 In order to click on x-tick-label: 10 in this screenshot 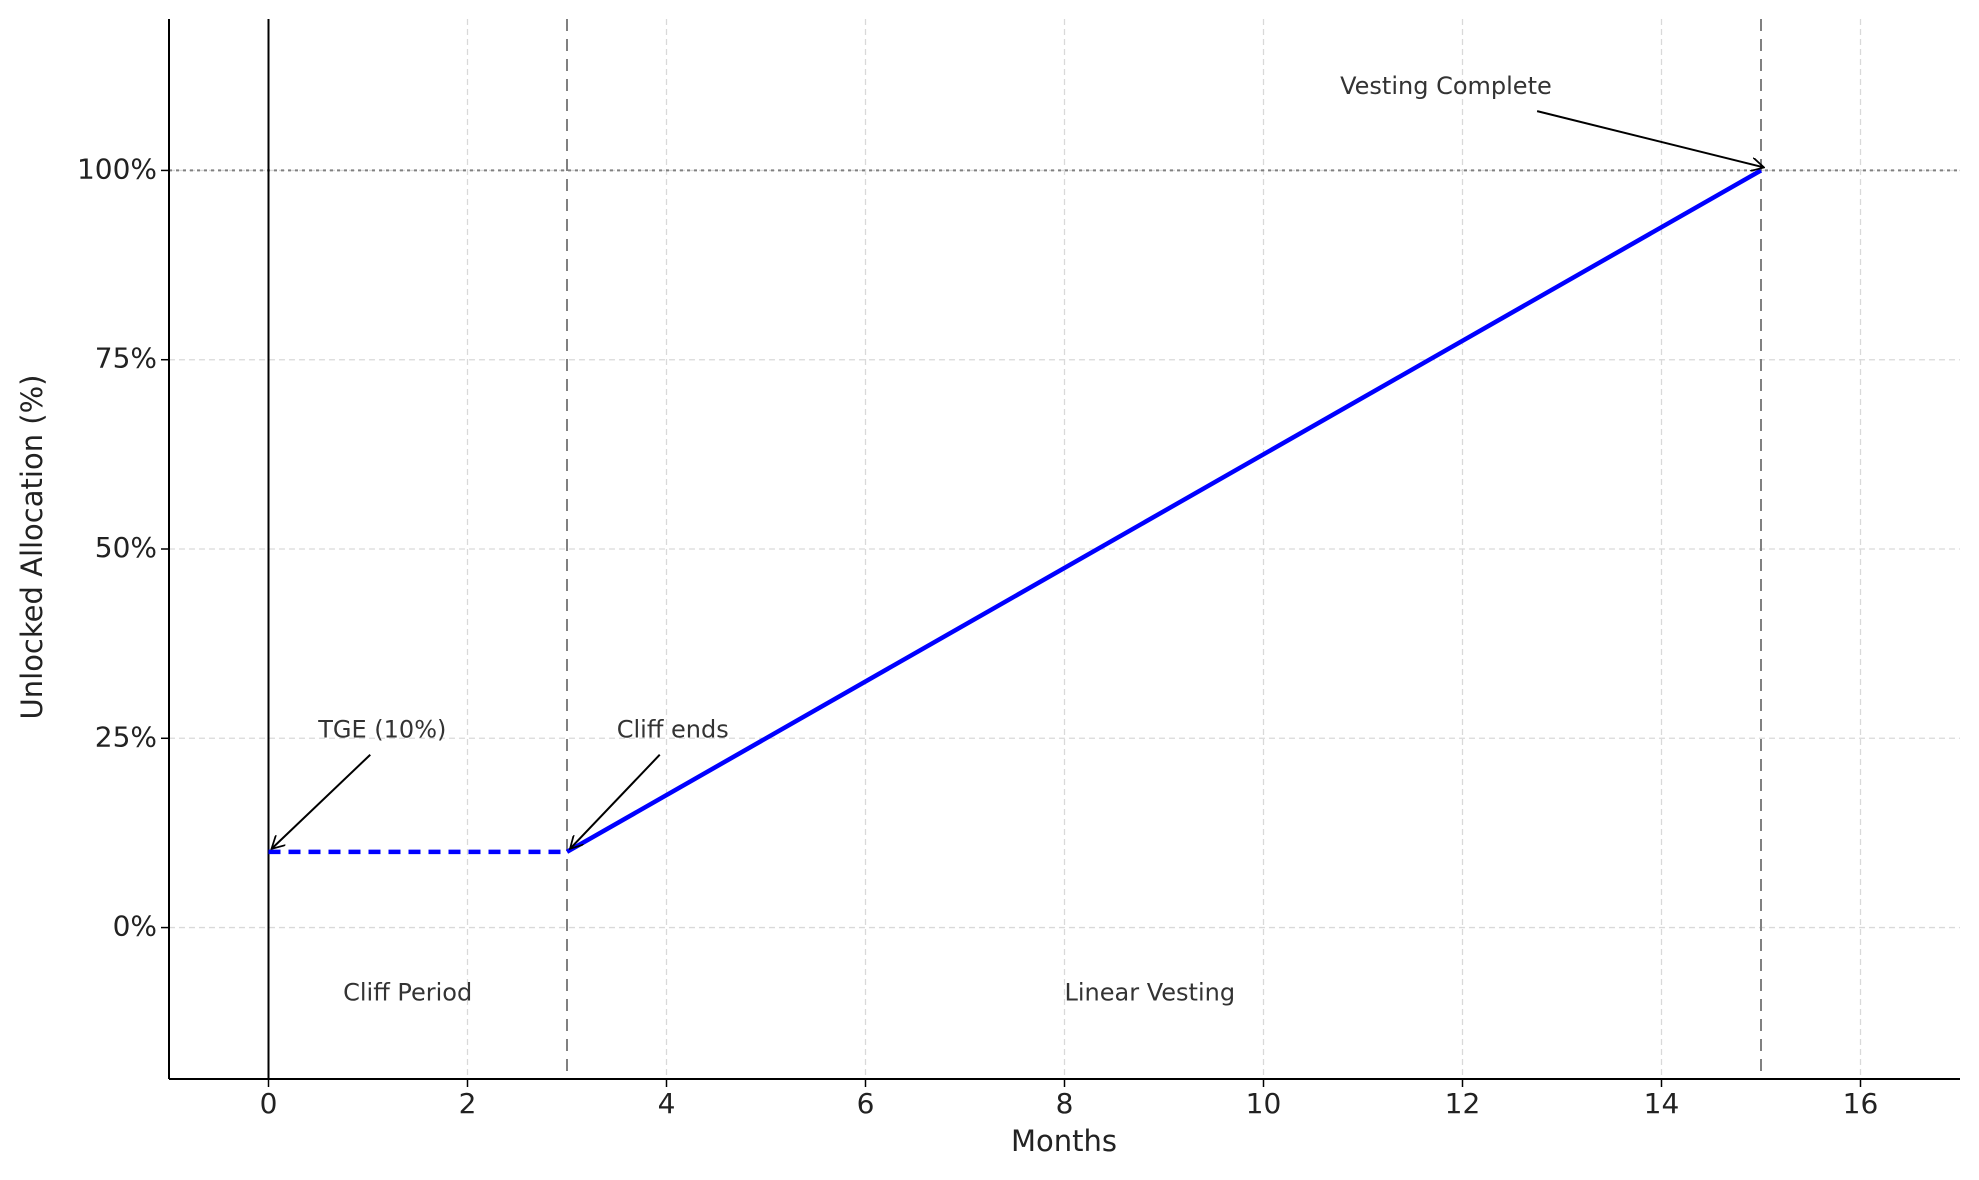, I will do `click(1264, 1103)`.